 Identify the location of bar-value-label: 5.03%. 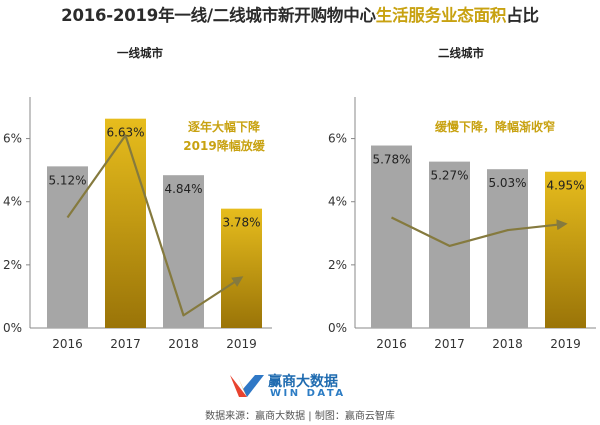
(507, 183).